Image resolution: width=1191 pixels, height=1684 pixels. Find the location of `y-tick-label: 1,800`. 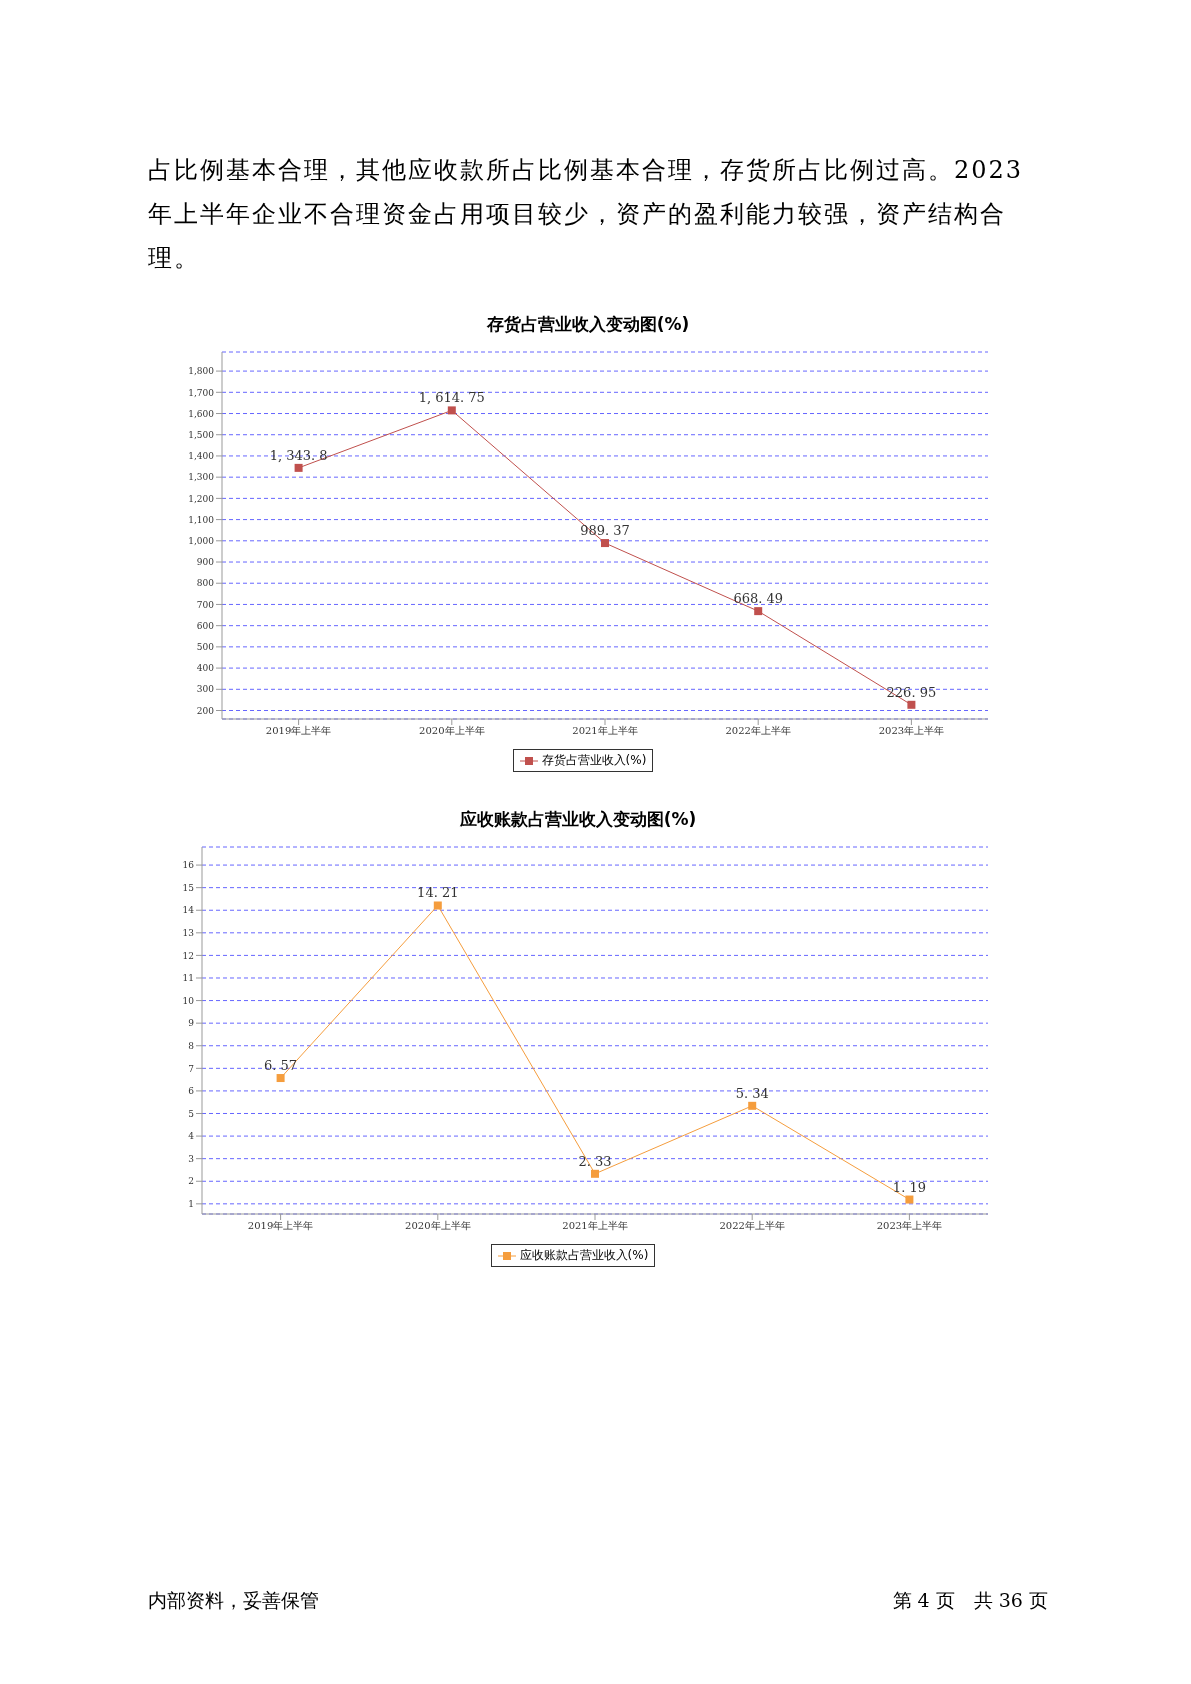

y-tick-label: 1,800 is located at coordinates (201, 371).